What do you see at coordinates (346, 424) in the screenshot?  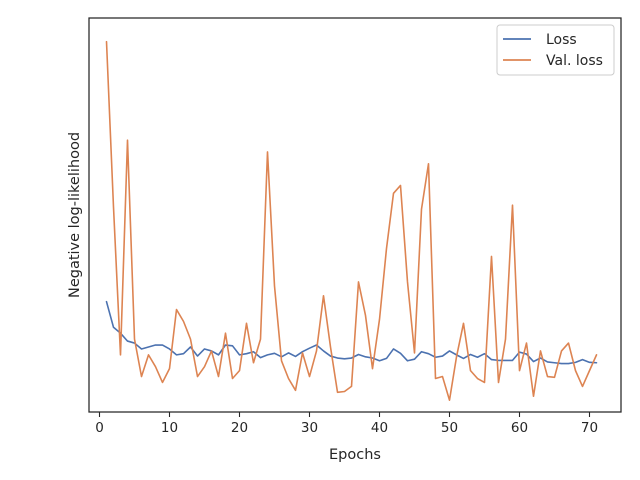 I see `x-axis: 0 10 20 30 40 50 60 70` at bounding box center [346, 424].